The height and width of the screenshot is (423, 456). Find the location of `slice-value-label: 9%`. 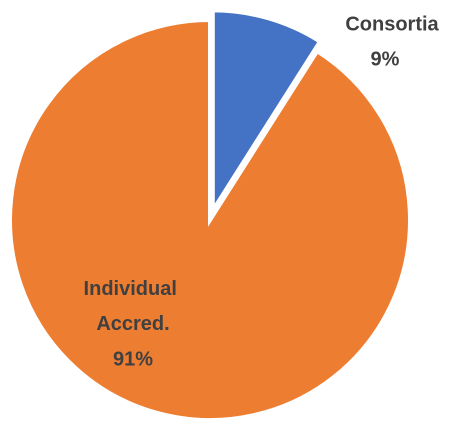

slice-value-label: 9% is located at coordinates (385, 59).